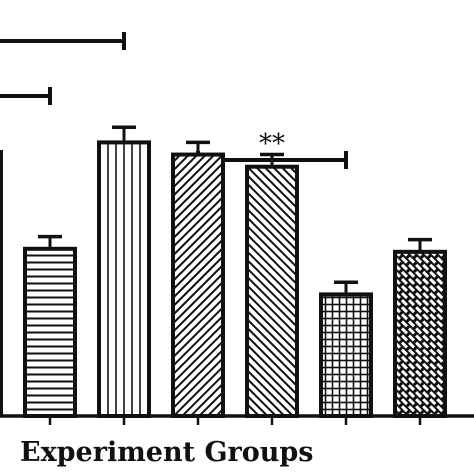  I want to click on x-axis-label: Experiment Groups, so click(167, 452).